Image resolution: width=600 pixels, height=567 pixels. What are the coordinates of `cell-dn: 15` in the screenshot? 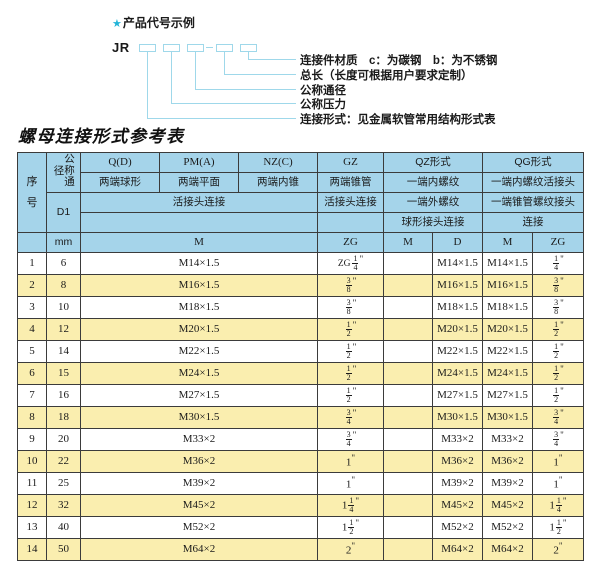 It's located at (63, 373).